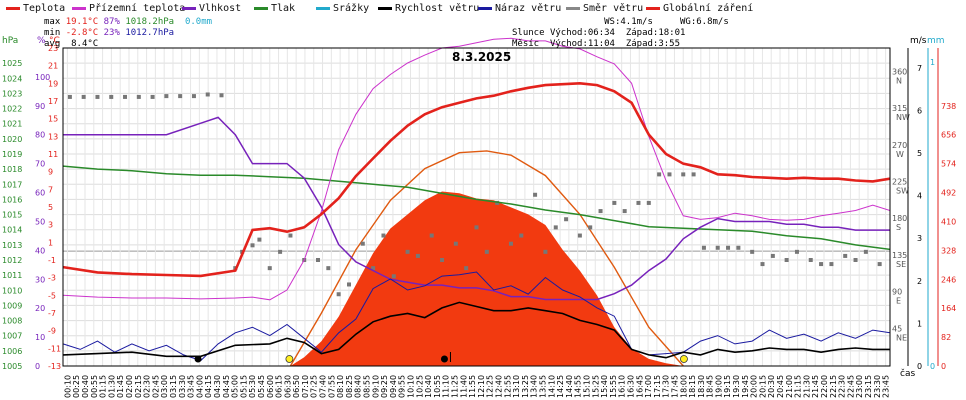  I want to click on legend-item: Rychlost větru, so click(428, 8).